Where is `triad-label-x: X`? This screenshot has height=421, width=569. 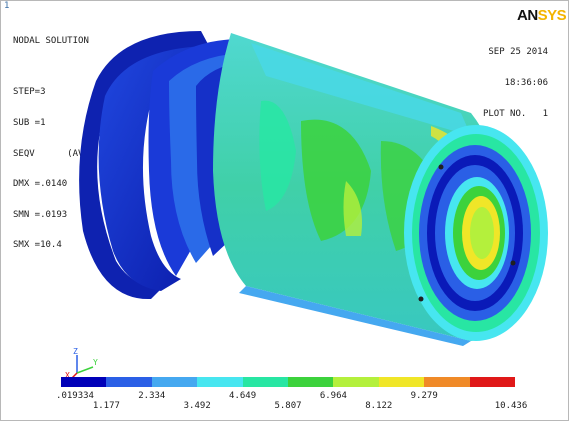
triad-label-x: X is located at coordinates (67, 375).